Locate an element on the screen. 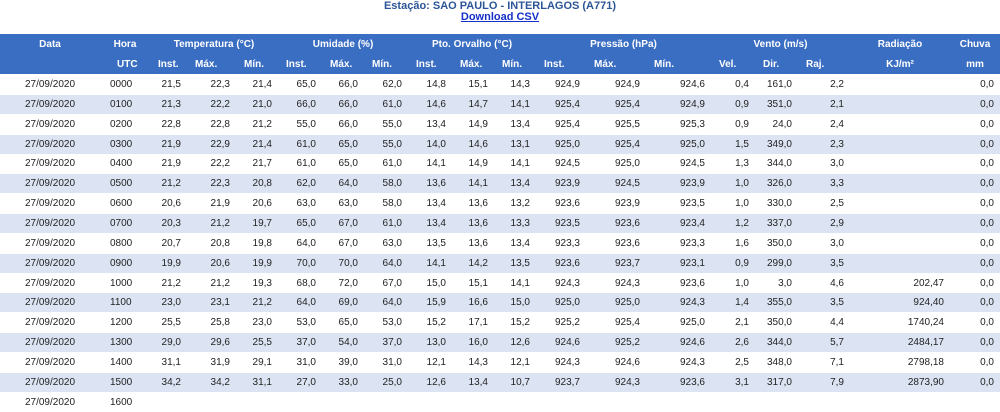 The height and width of the screenshot is (412, 1000). cell: 2798,18 is located at coordinates (925, 362).